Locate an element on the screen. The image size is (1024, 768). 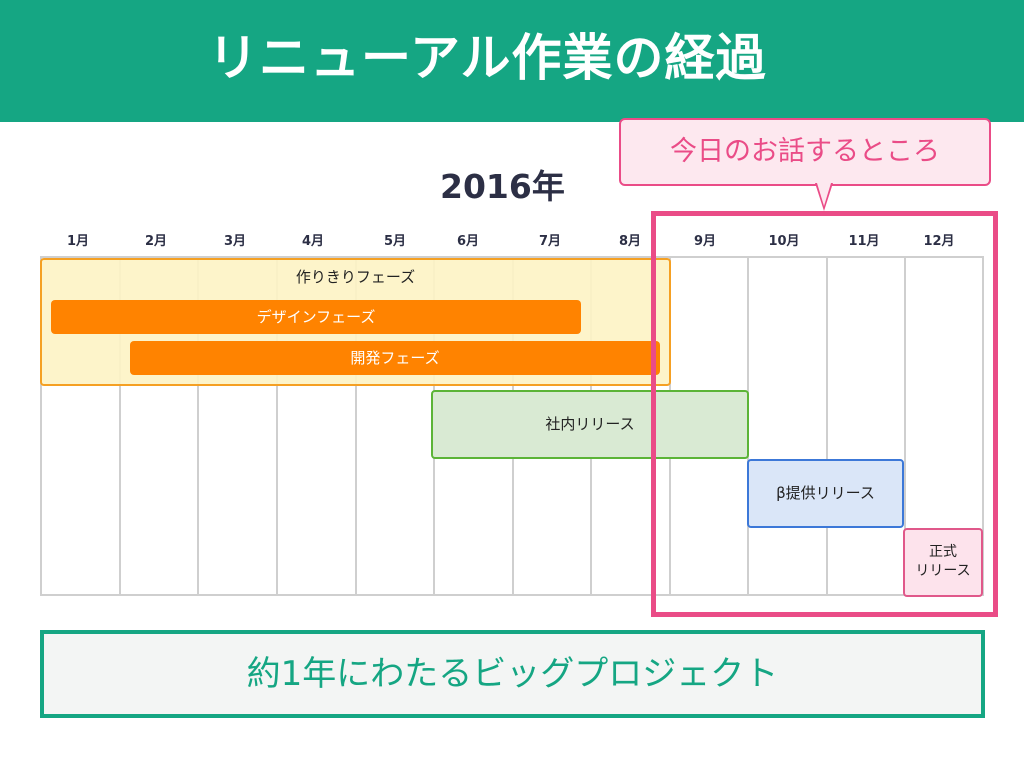
development-phase-bar: 開発フェーズ is located at coordinates (395, 358).